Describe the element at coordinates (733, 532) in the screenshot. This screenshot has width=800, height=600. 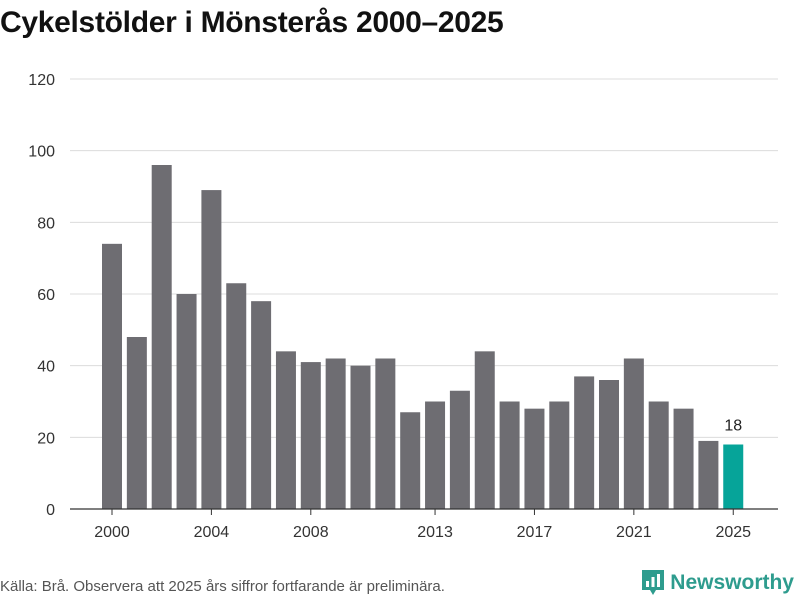
I see `x-tick-label: 2025` at that location.